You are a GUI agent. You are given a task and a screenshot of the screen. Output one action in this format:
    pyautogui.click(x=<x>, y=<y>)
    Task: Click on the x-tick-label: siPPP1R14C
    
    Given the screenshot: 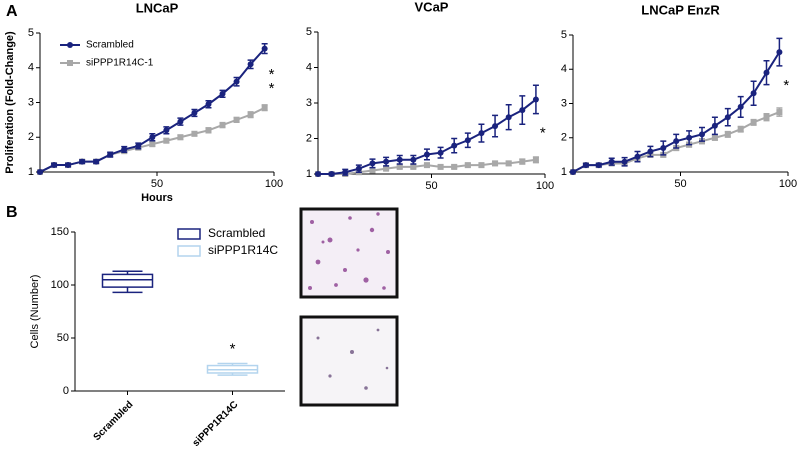 What is the action you would take?
    pyautogui.click(x=216, y=424)
    